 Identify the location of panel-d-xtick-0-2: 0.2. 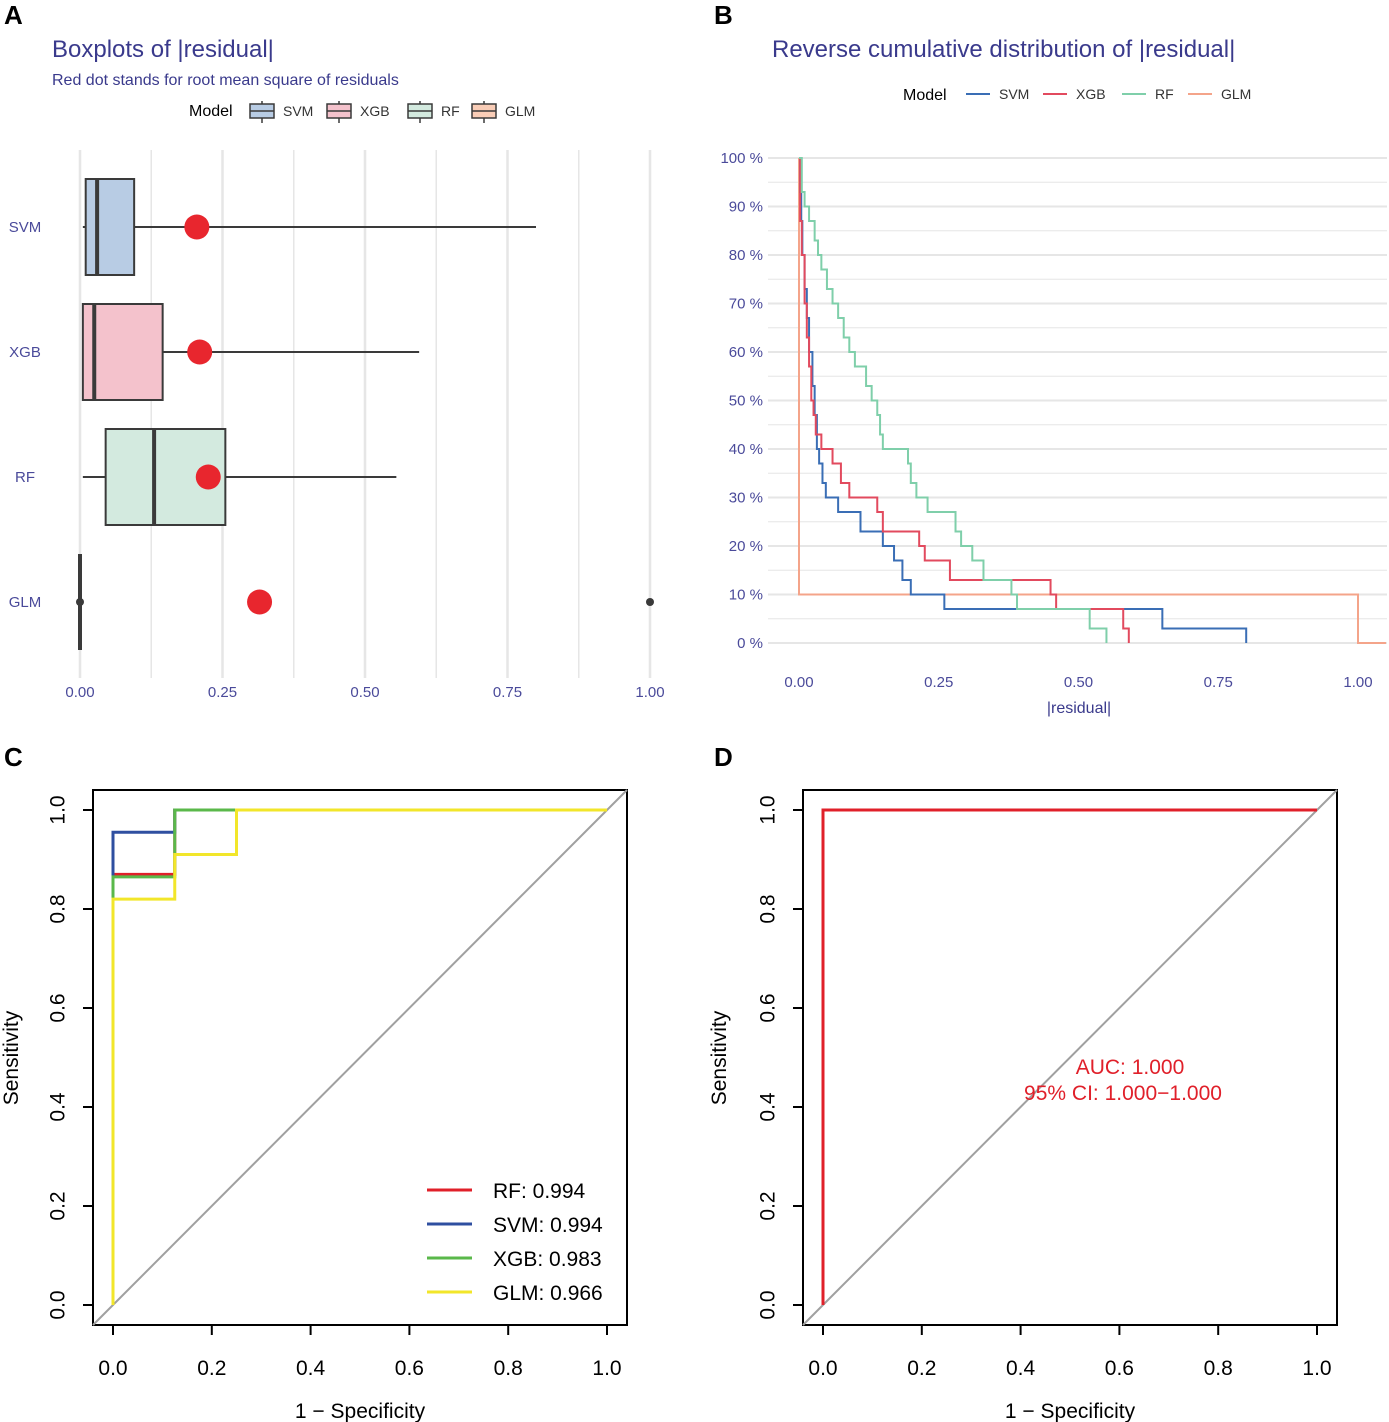
(921, 1368).